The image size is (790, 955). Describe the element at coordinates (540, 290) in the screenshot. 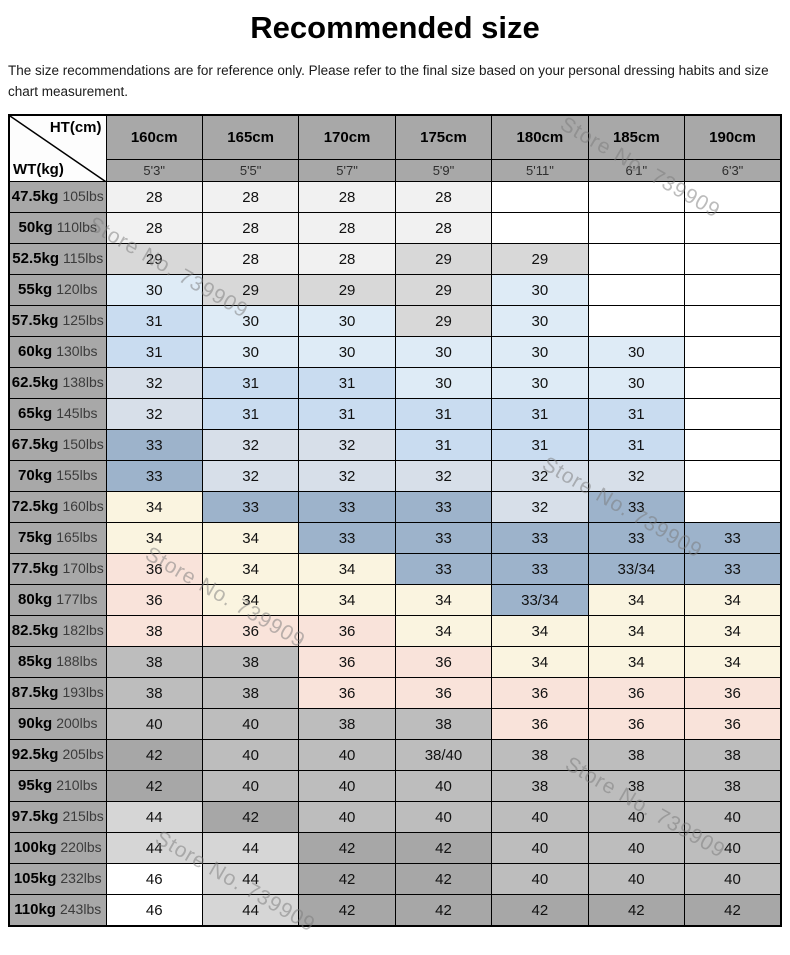

I see `size-cell-55kg-180cm: 30` at that location.